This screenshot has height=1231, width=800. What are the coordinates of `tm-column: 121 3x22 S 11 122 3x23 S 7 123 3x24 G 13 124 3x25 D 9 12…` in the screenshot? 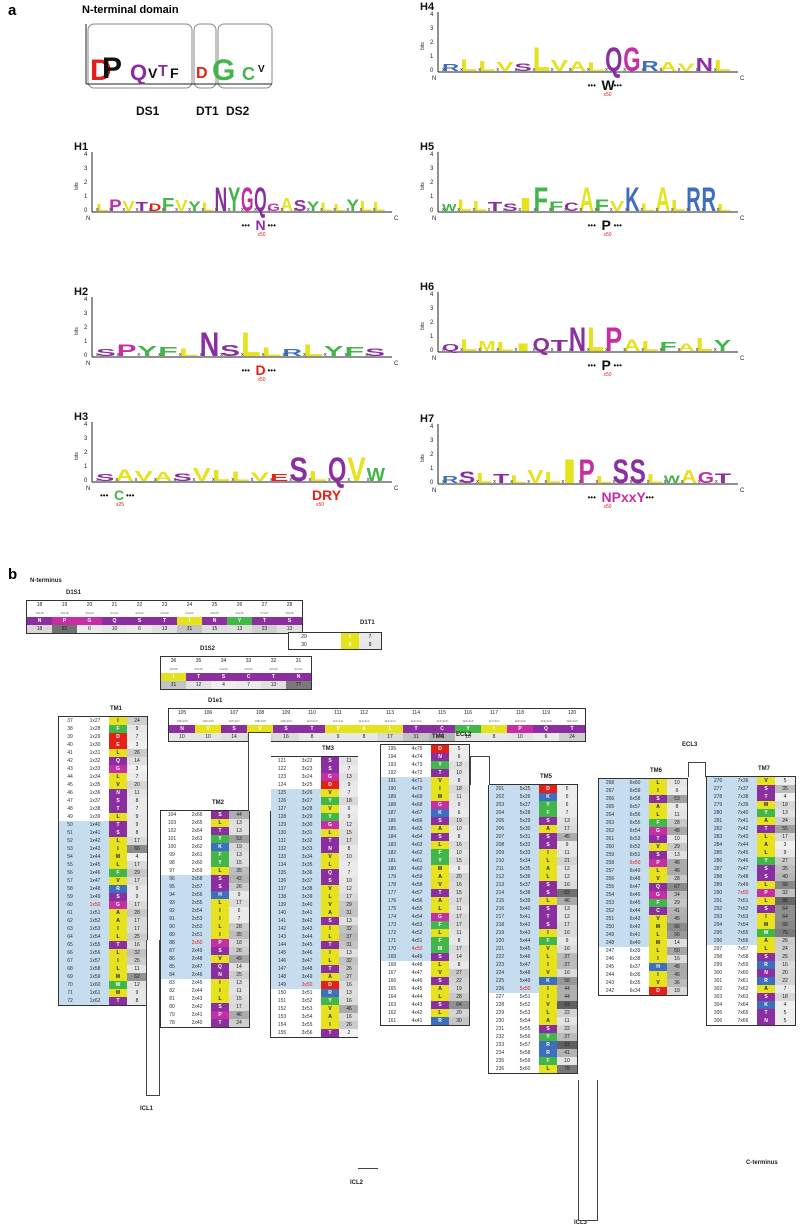 It's located at (315, 897).